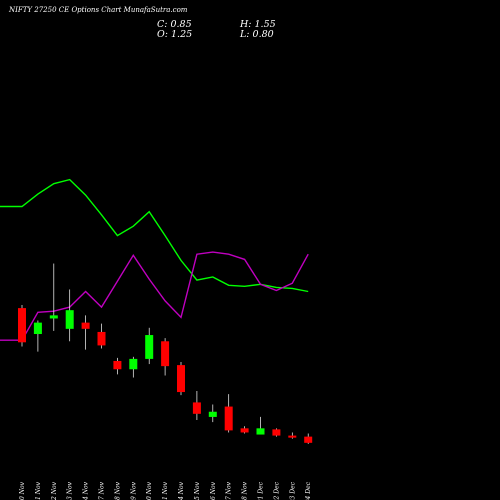 The width and height of the screenshot is (500, 500). What do you see at coordinates (70, 490) in the screenshot?
I see `x-tick-label: 13 Nov` at bounding box center [70, 490].